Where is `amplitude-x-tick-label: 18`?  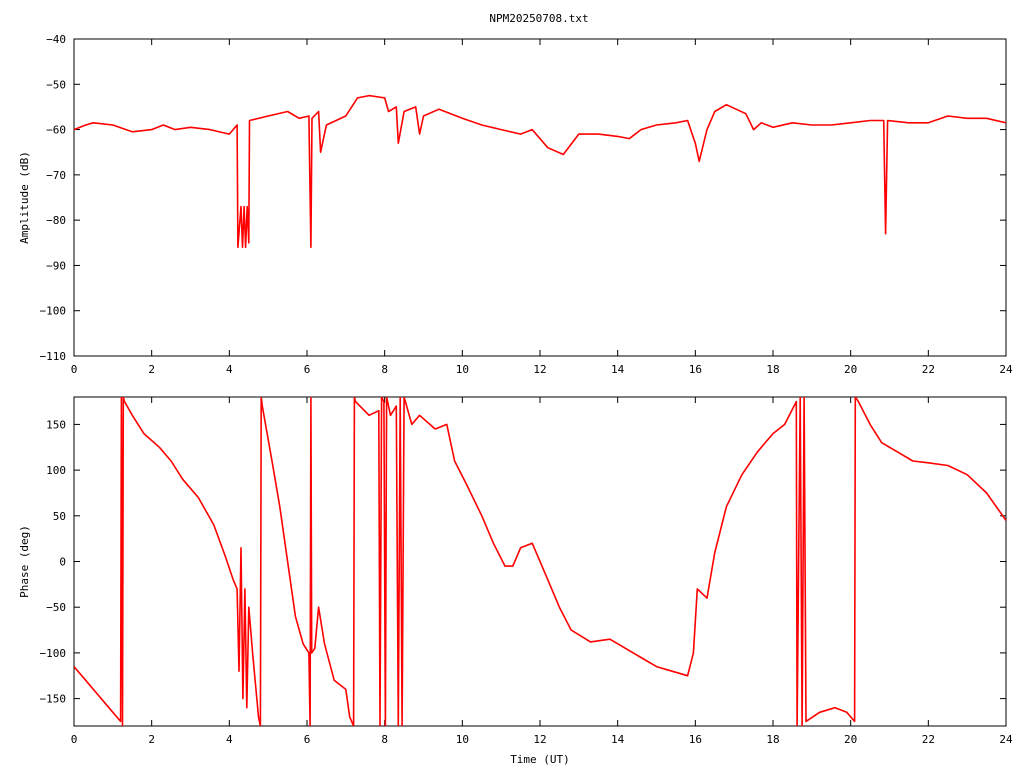 amplitude-x-tick-label: 18 is located at coordinates (772, 369).